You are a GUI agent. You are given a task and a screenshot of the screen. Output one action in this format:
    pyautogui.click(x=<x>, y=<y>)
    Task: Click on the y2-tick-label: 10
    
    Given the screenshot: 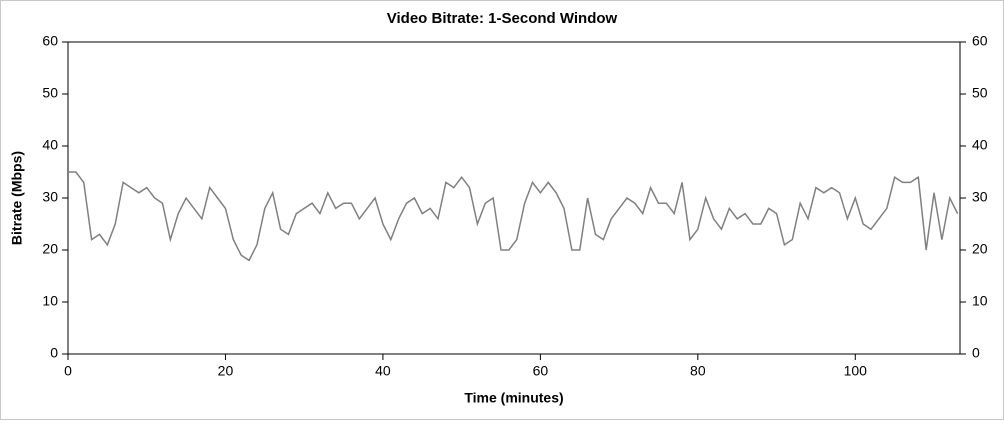 What is the action you would take?
    pyautogui.click(x=980, y=301)
    